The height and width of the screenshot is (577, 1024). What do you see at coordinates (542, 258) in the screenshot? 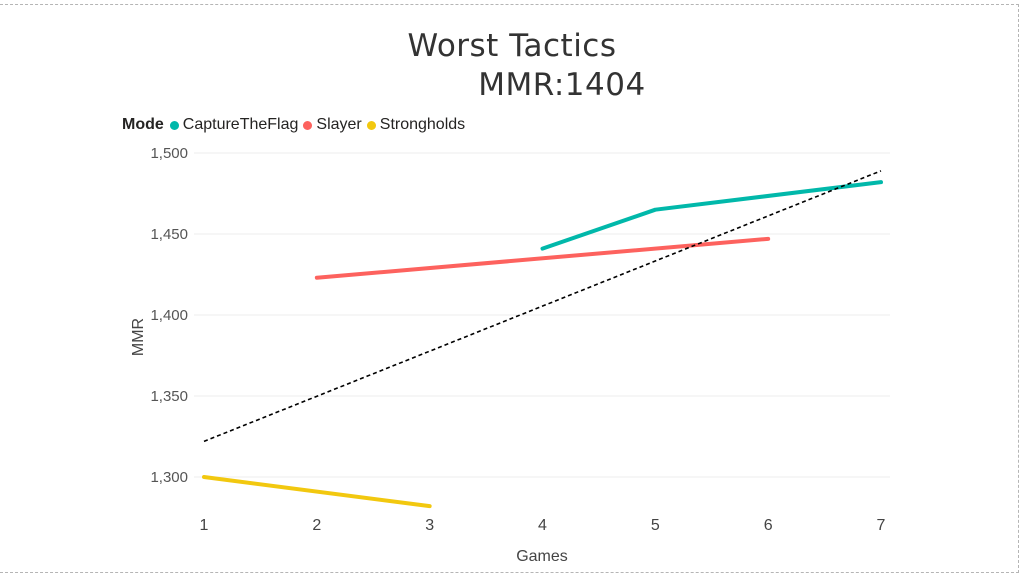
I see `series-line-slayer` at bounding box center [542, 258].